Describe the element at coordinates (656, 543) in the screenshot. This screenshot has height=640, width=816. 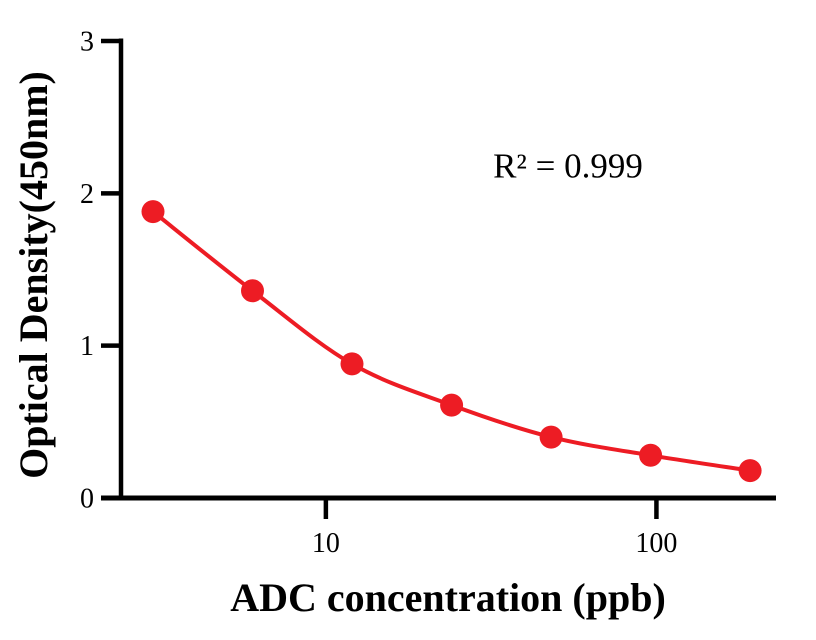
I see `x-tick-label-100: 100` at that location.